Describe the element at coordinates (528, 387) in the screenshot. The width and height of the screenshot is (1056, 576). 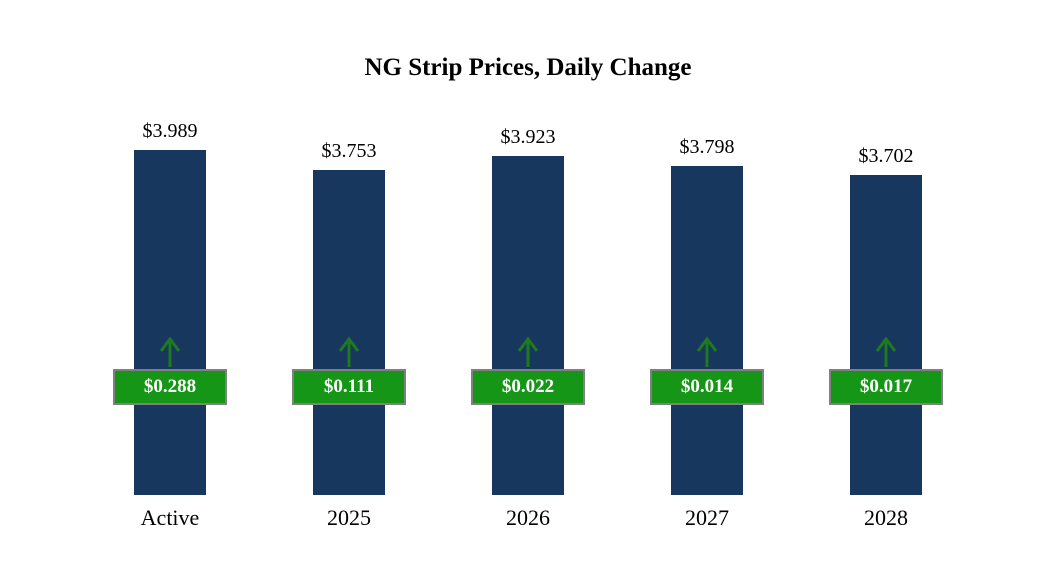
I see `daily-change-badge-2026: $0.022` at that location.